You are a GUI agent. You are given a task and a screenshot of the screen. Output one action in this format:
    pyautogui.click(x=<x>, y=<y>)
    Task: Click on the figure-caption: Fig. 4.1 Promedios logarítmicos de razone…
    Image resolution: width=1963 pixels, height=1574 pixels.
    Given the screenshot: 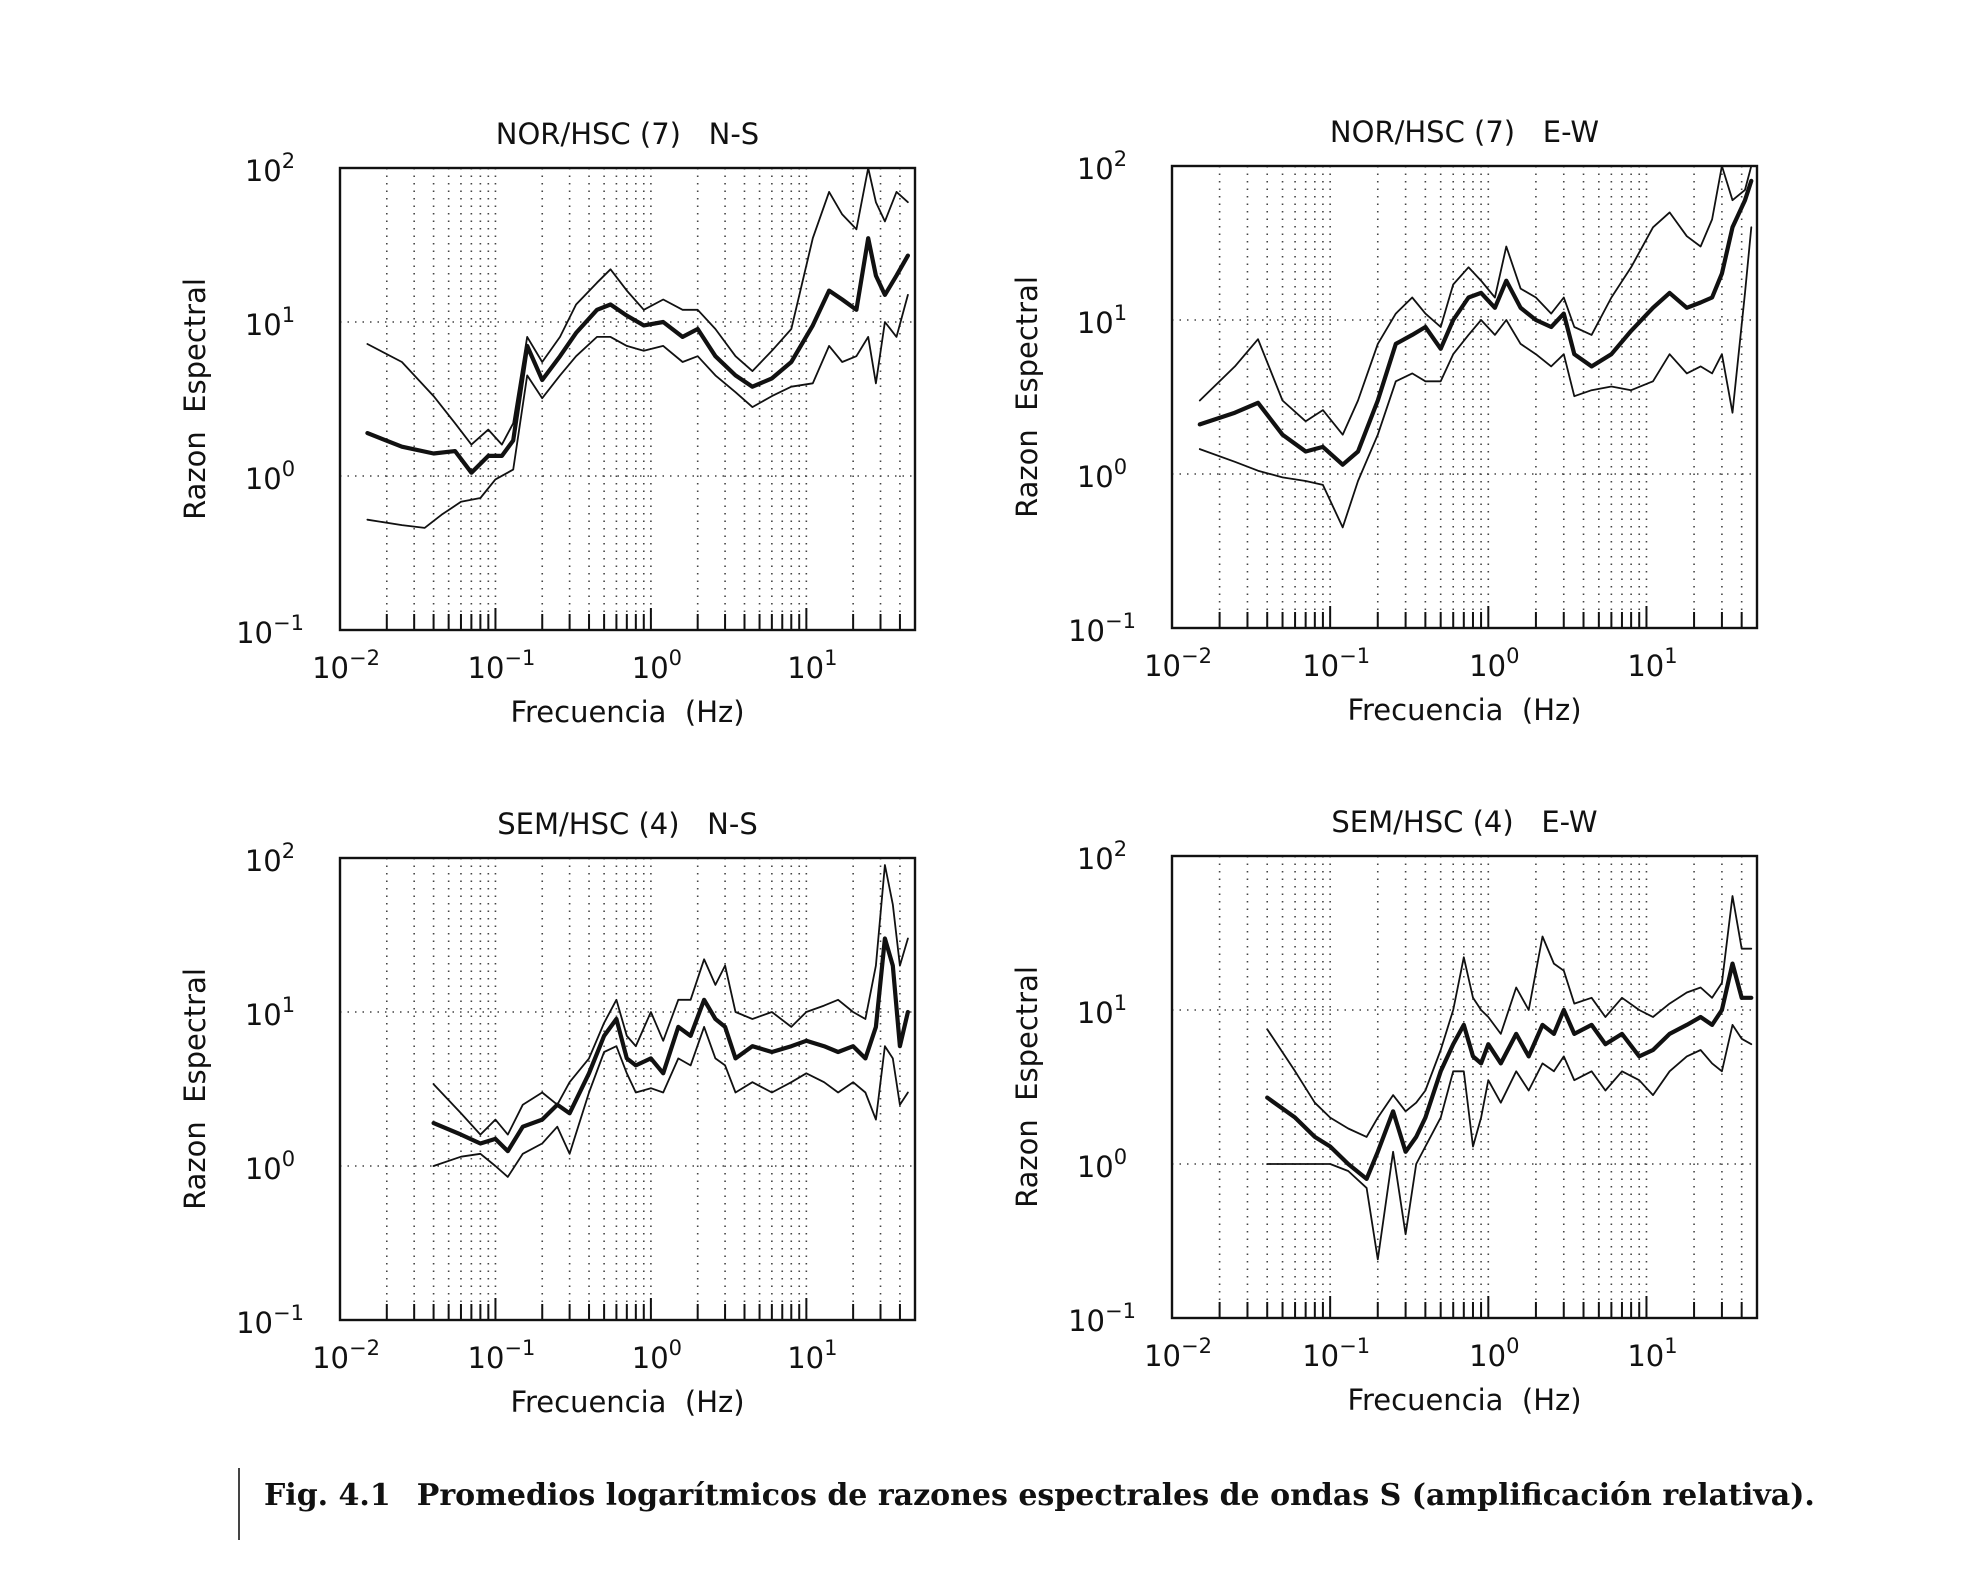 What is the action you would take?
    pyautogui.click(x=1039, y=1495)
    